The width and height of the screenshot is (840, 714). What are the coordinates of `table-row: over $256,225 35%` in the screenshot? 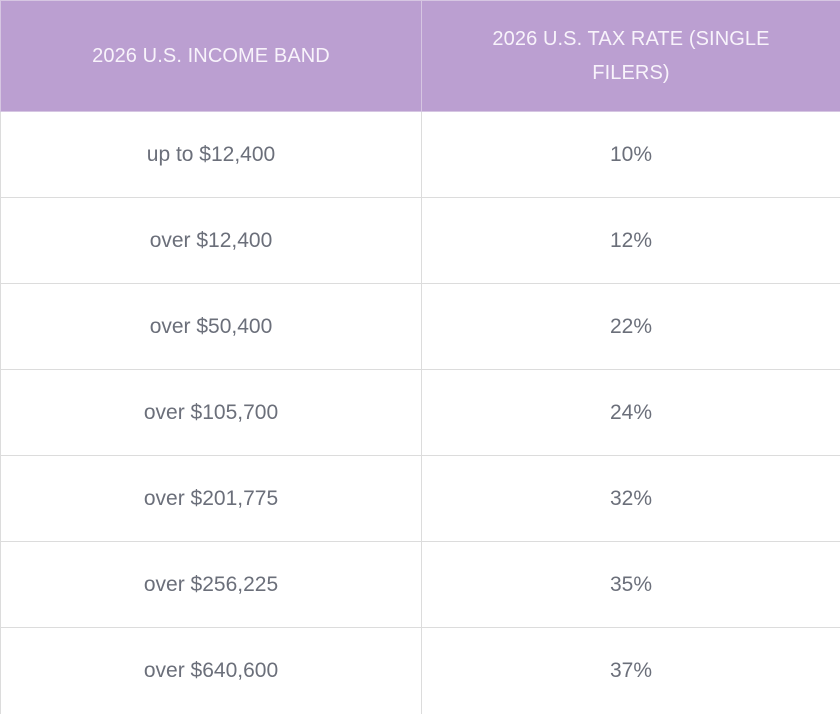 It's located at (420, 585).